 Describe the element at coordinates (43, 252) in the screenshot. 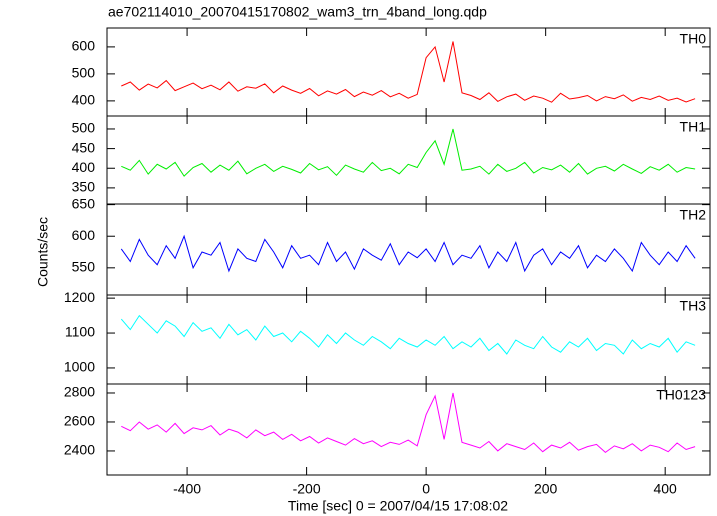

I see `y-axis-label: Counts/sec` at that location.